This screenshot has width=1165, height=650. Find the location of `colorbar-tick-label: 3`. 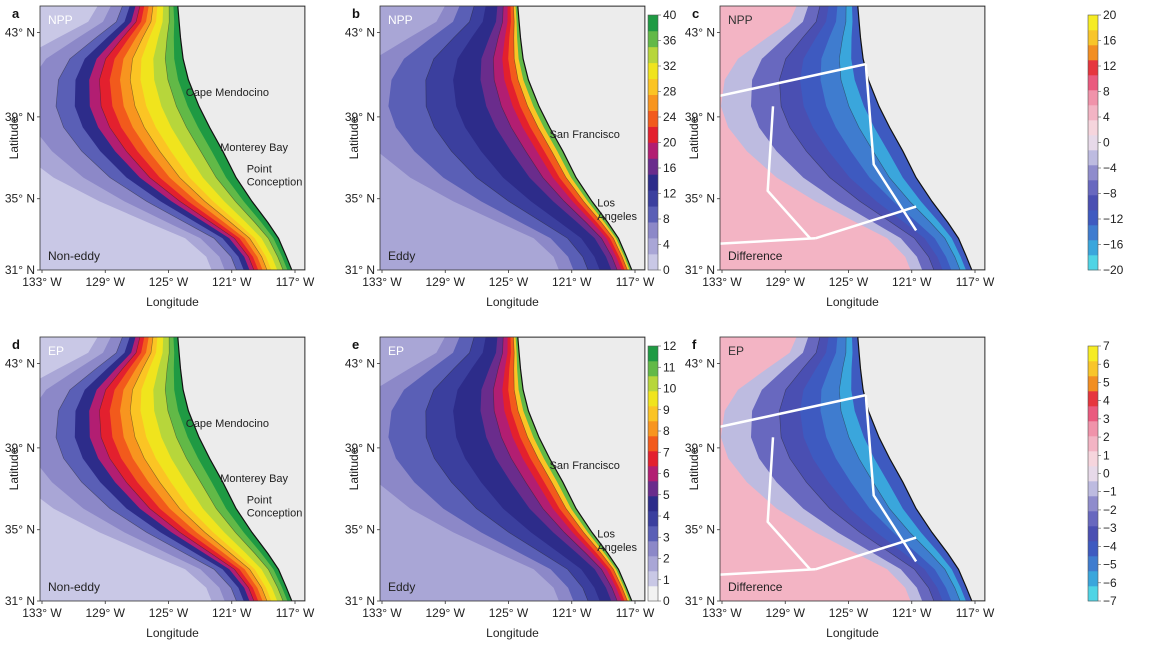

colorbar-tick-label: 3 is located at coordinates (666, 537).